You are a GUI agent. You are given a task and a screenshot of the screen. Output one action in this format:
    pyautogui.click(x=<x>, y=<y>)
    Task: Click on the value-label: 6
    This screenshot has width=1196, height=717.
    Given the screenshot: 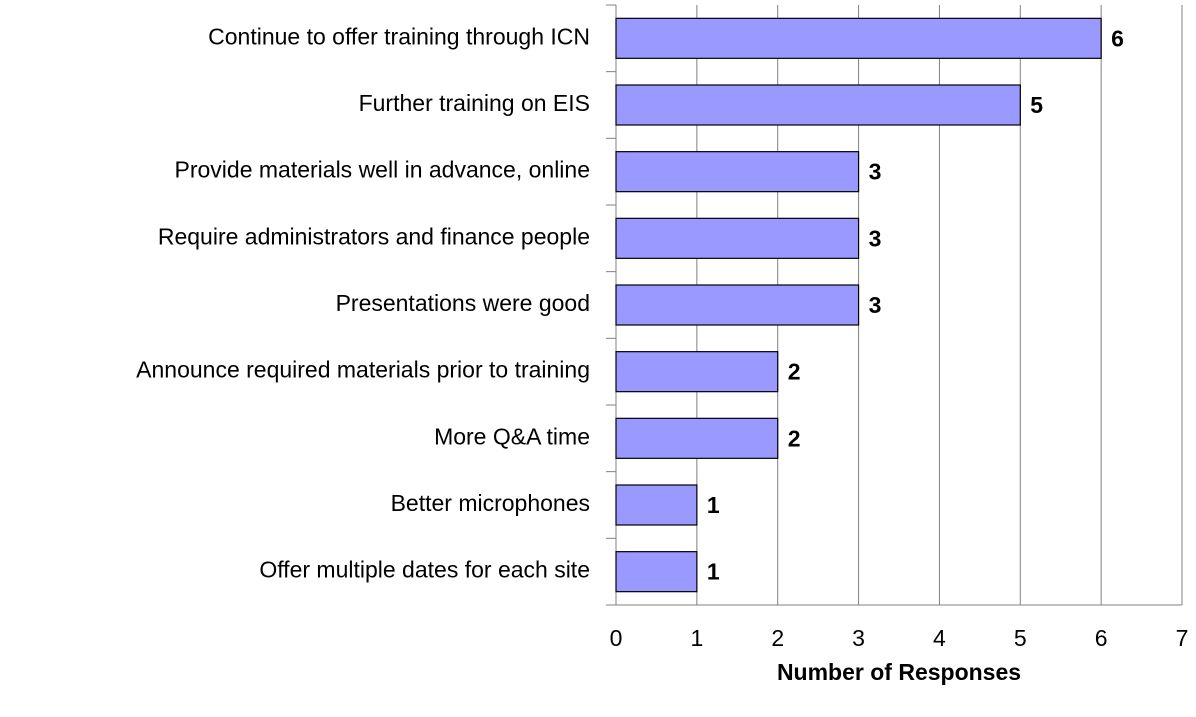 What is the action you would take?
    pyautogui.click(x=1117, y=38)
    